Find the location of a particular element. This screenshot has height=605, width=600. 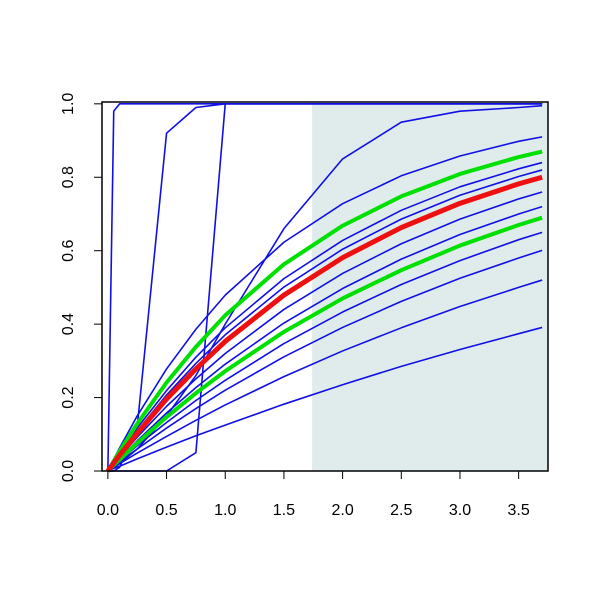

y-tick-label: 0.8 is located at coordinates (68, 177).